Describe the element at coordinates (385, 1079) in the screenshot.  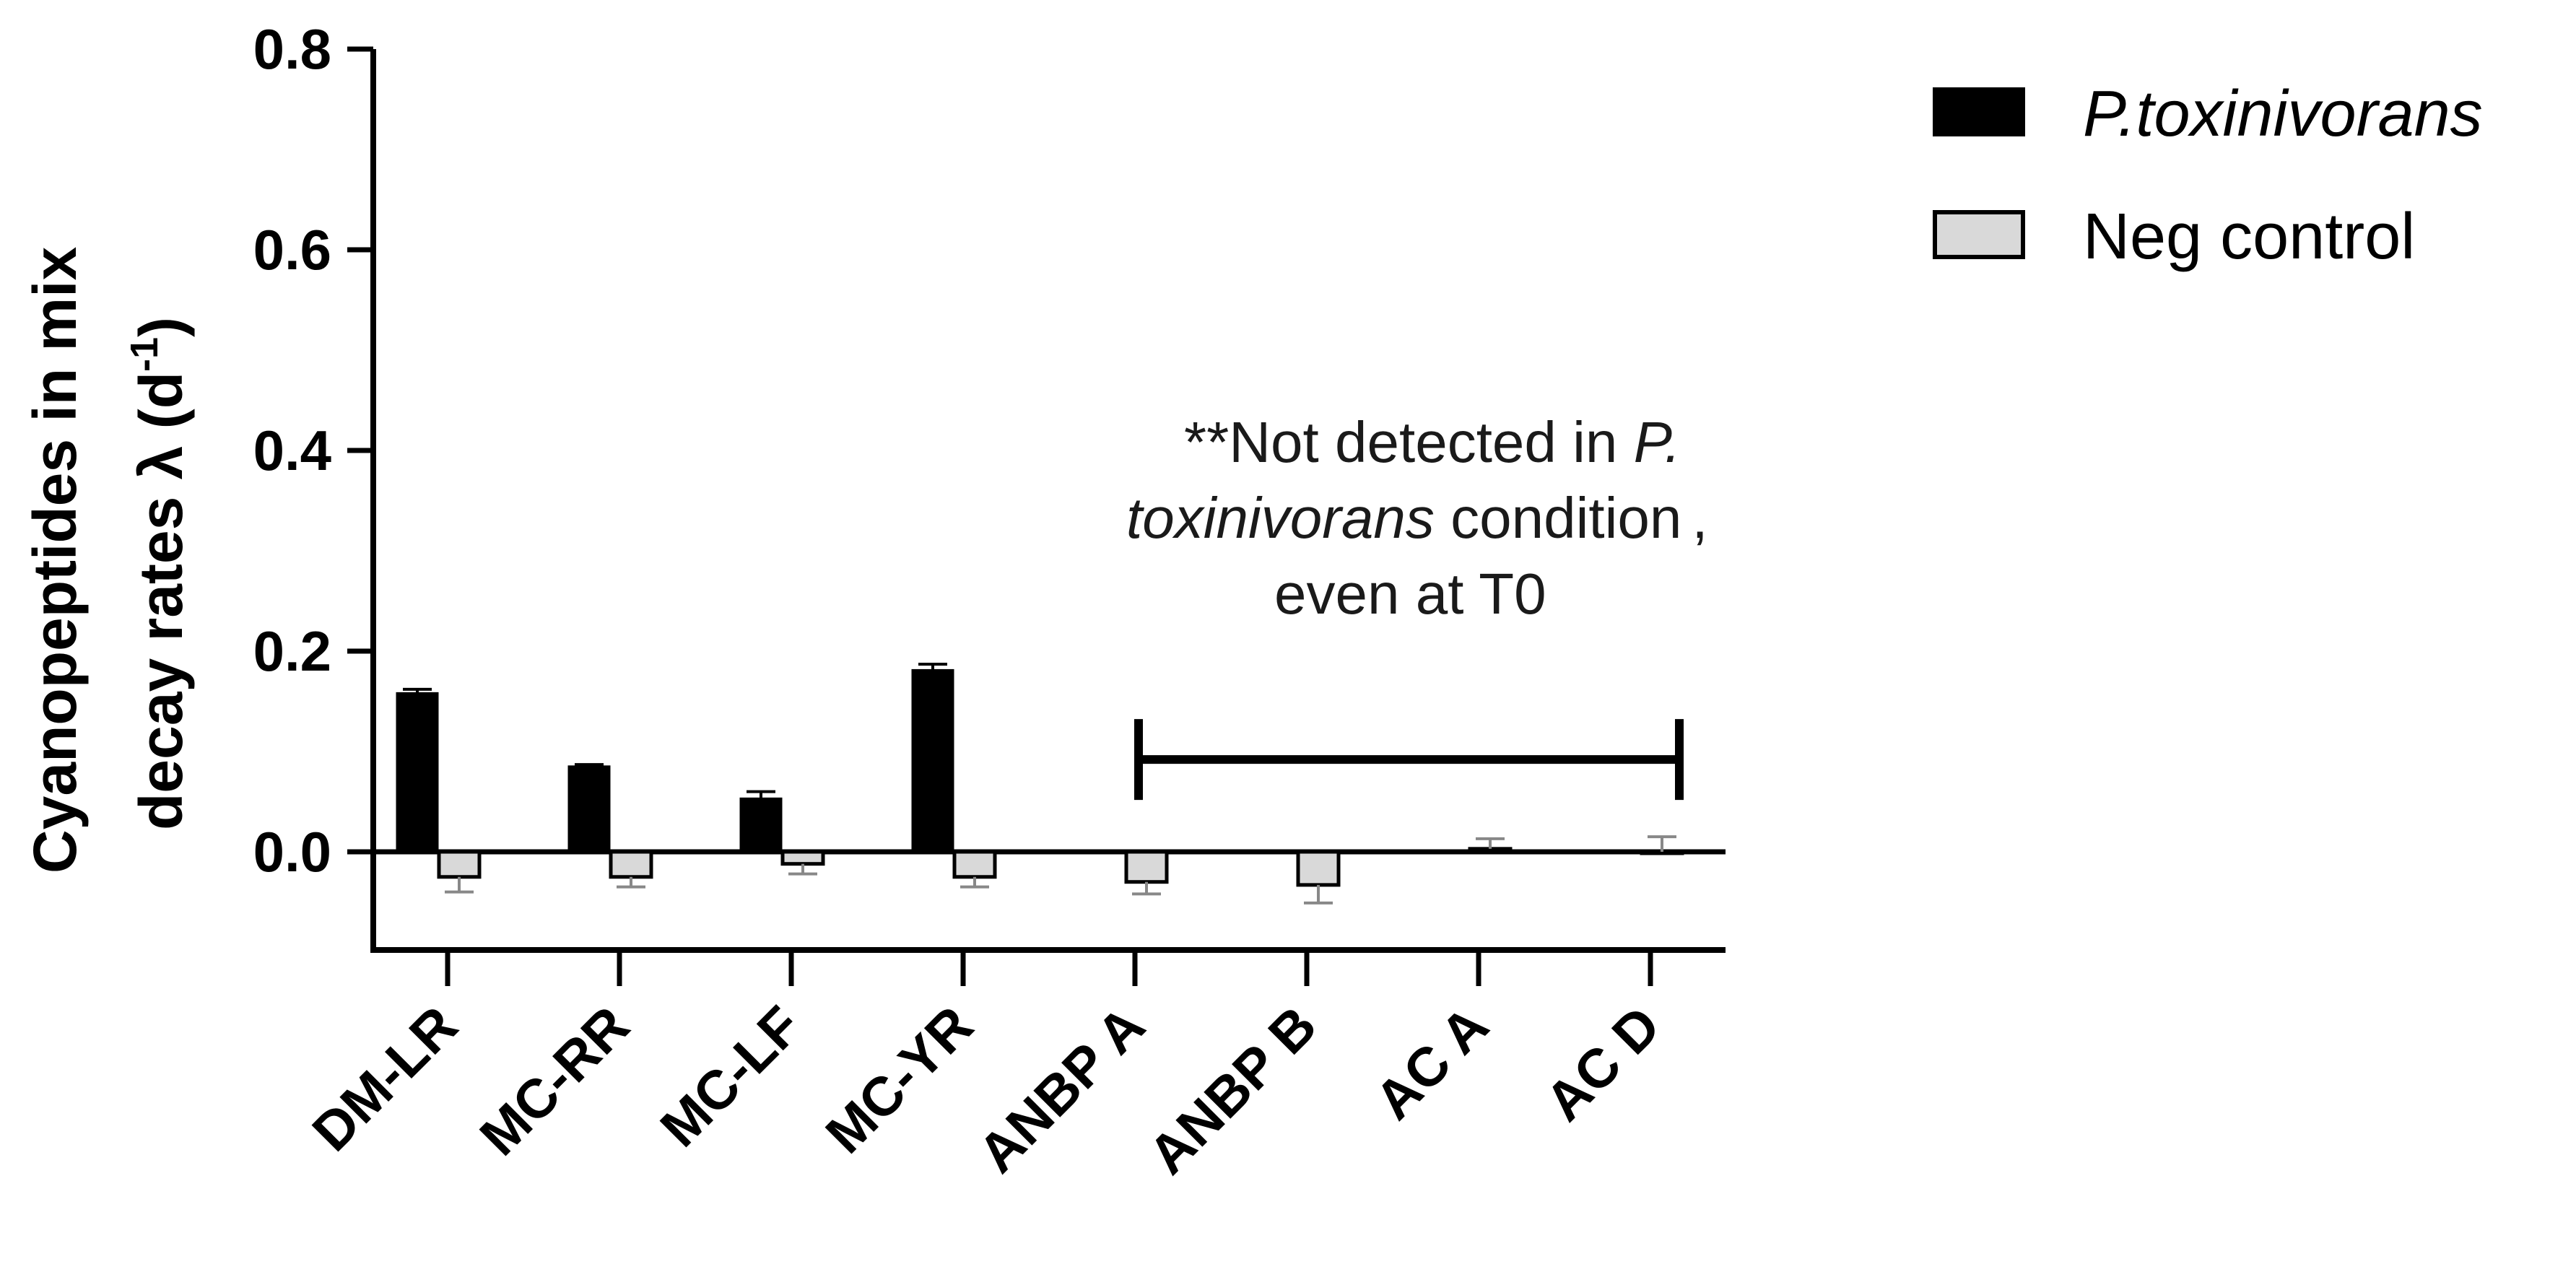
I see `x-tick-label: DM-LR` at that location.